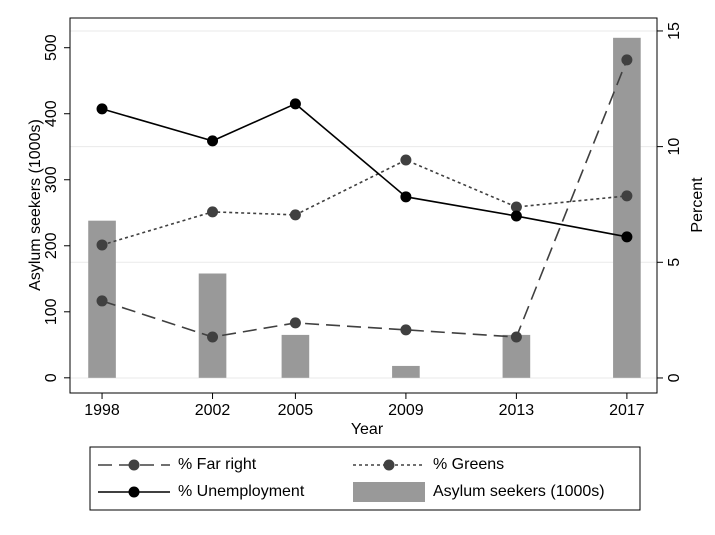  Describe the element at coordinates (367, 429) in the screenshot. I see `x-axis-title: Year` at that location.